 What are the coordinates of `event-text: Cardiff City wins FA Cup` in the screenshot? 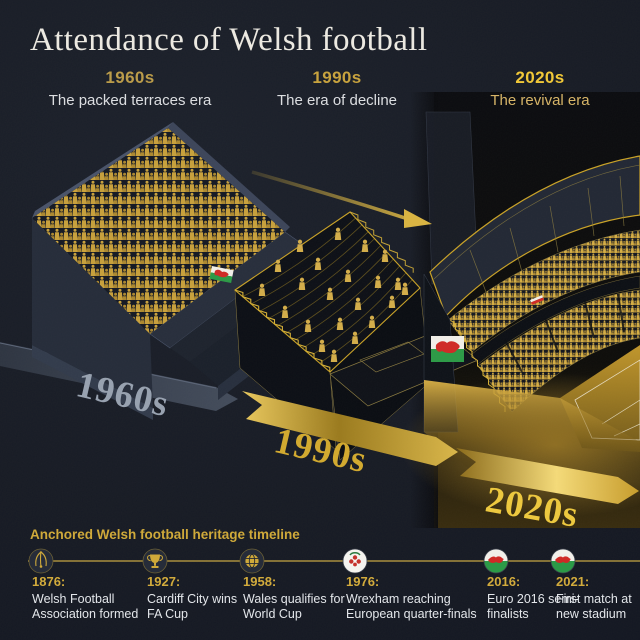 It's located at (192, 607).